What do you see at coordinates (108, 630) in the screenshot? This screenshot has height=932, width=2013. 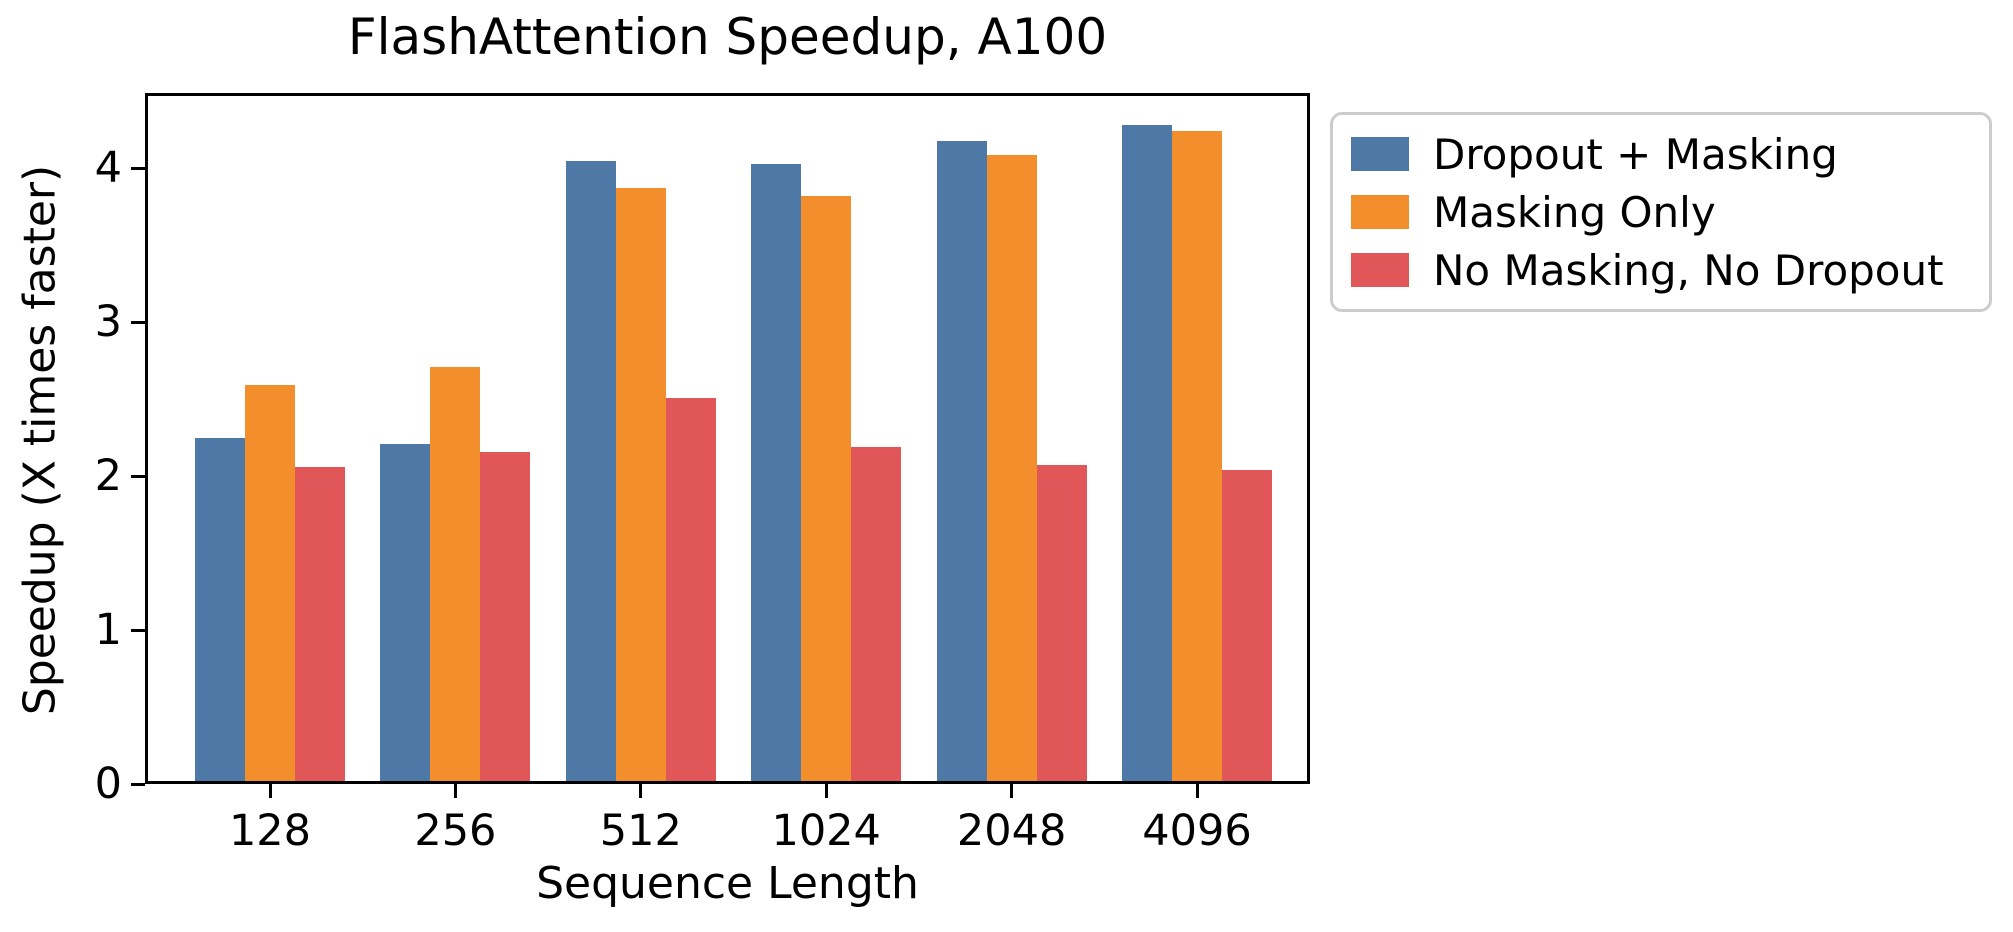 I see `y-tick-label: 1` at bounding box center [108, 630].